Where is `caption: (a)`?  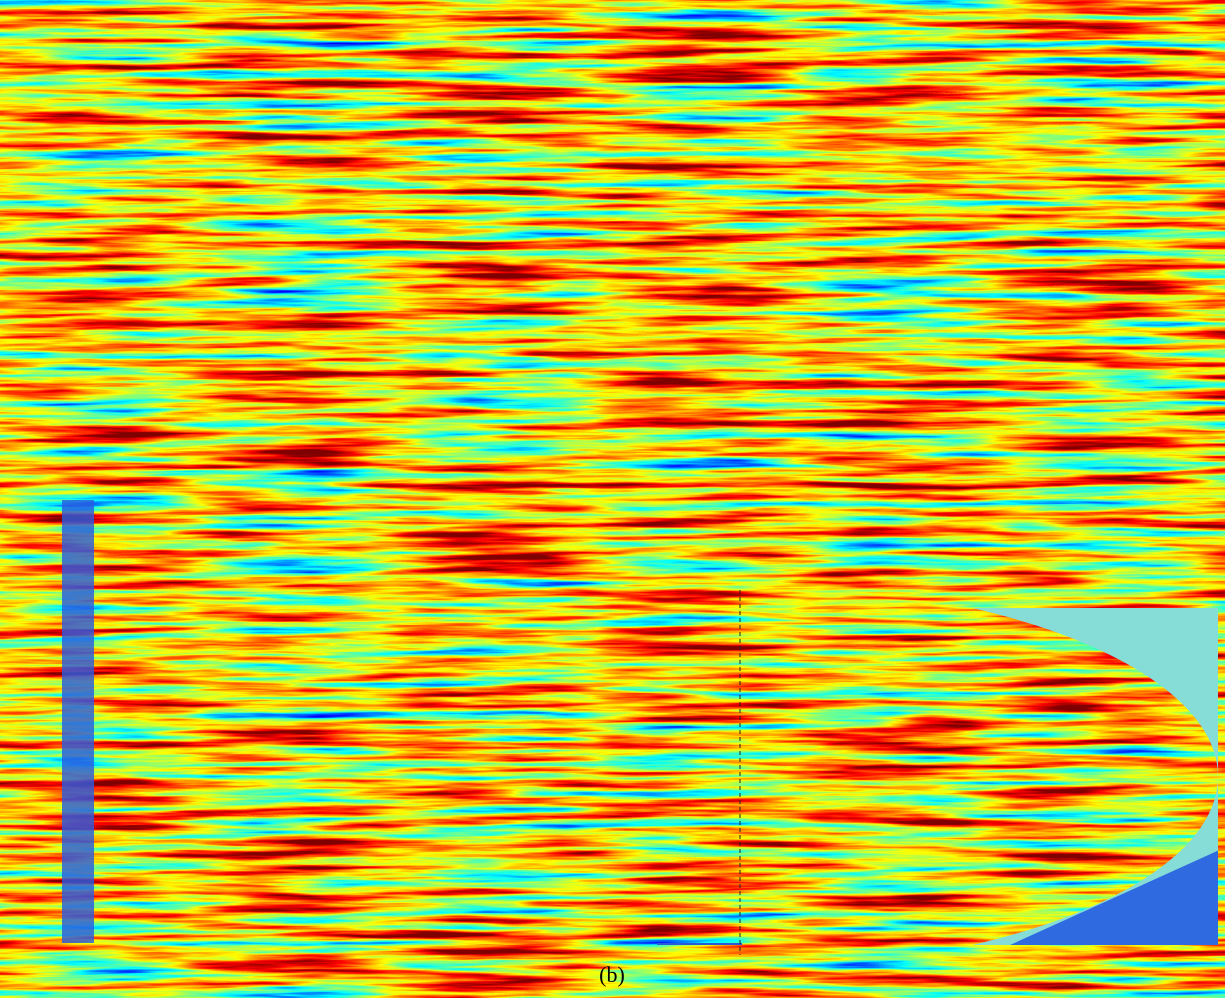 caption: (a) is located at coordinates (612, 479).